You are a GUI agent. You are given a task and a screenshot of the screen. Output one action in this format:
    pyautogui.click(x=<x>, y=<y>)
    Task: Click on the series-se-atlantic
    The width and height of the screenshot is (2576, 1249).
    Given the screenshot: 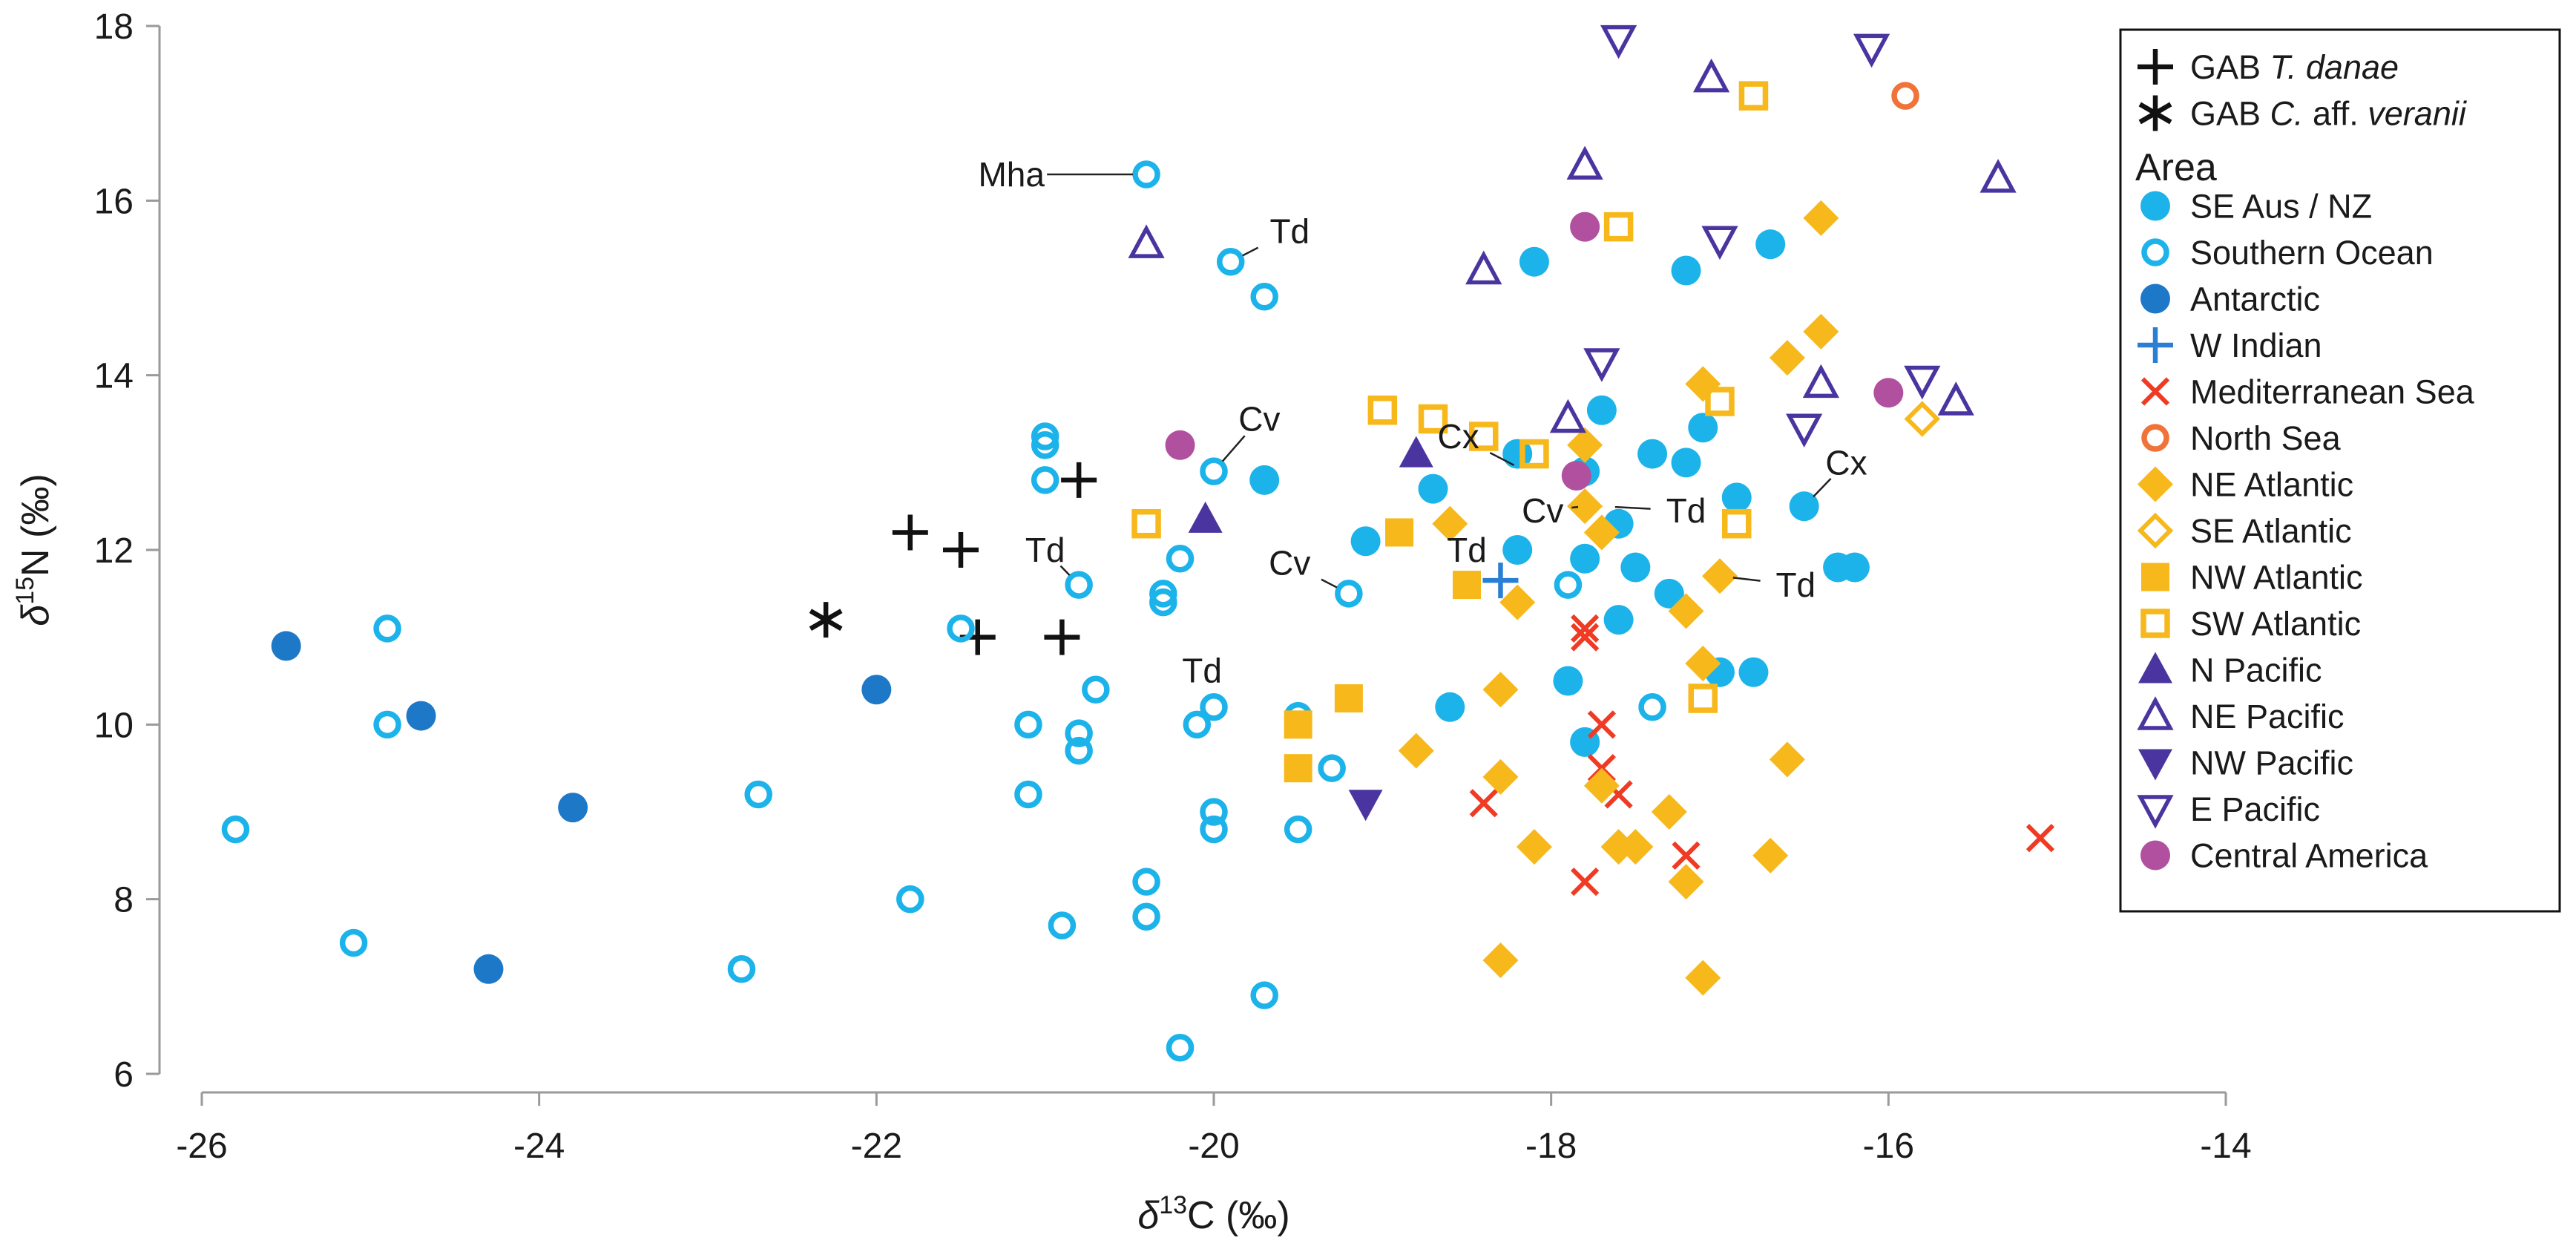 What is the action you would take?
    pyautogui.click(x=1922, y=419)
    